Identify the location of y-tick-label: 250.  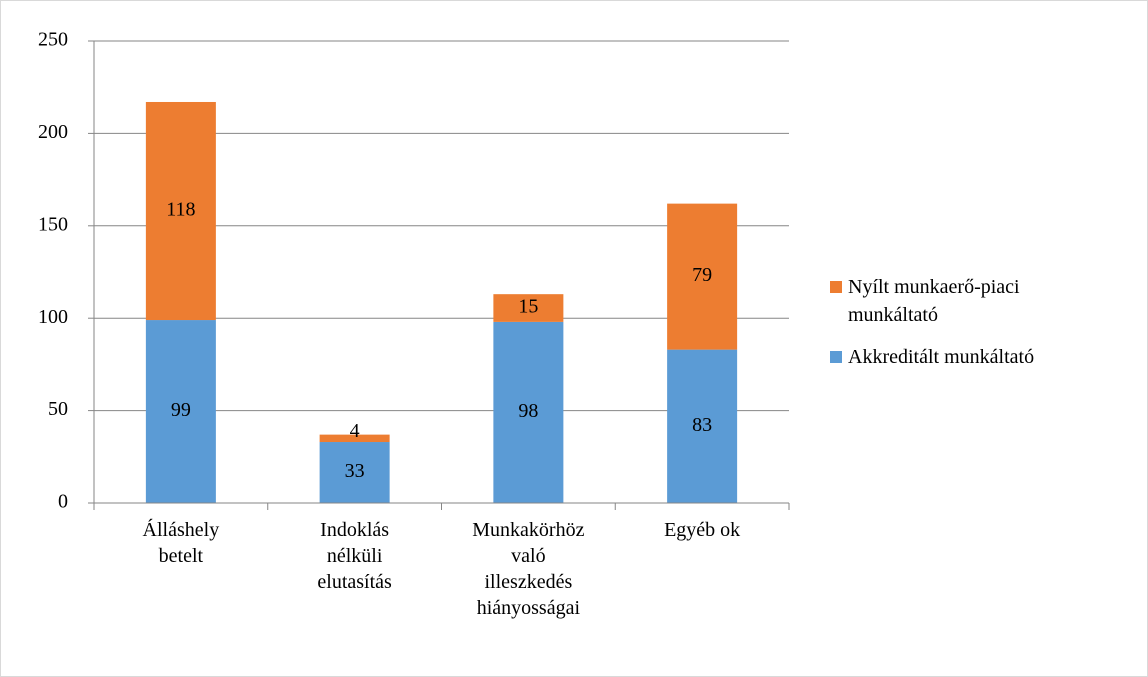
(53, 40).